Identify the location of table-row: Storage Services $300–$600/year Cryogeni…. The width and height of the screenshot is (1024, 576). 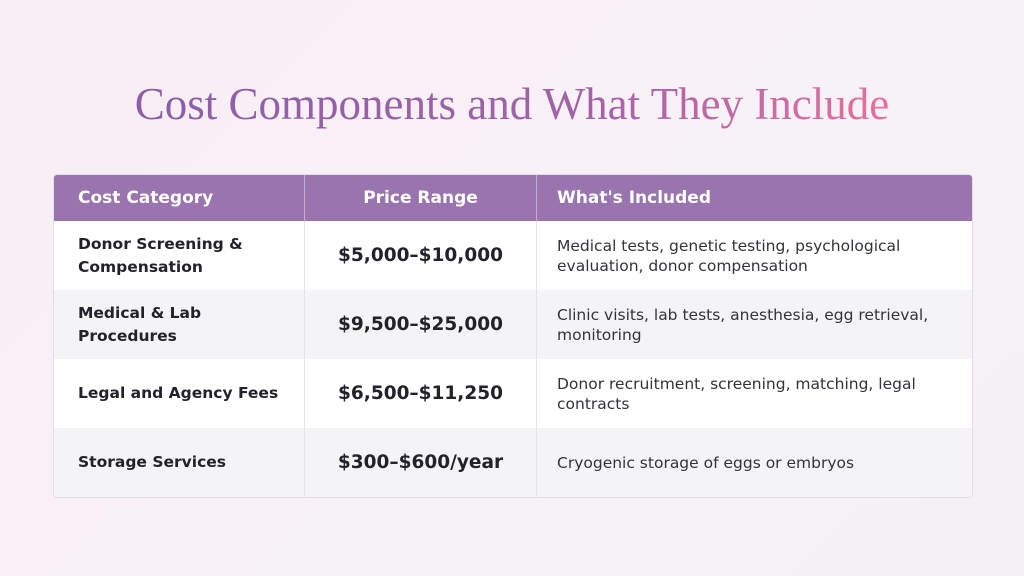
(513, 462).